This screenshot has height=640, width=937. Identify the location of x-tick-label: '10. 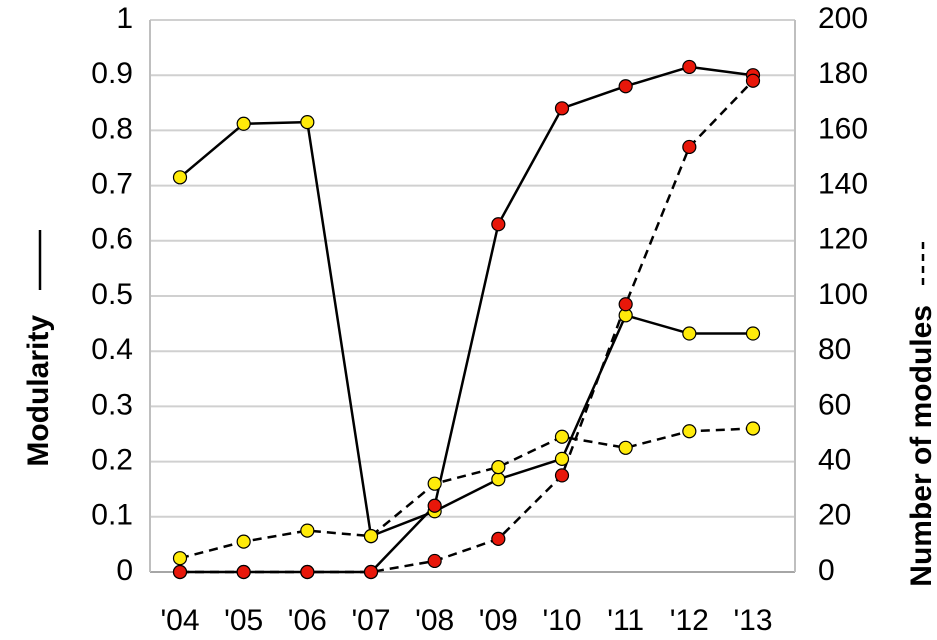
(561, 620).